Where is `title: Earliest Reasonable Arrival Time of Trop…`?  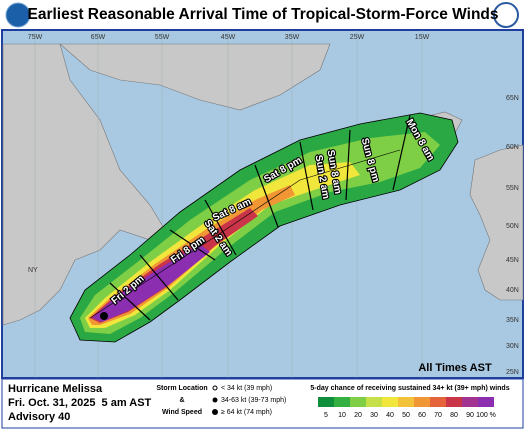 title: Earliest Reasonable Arrival Time of Trop… is located at coordinates (262, 14).